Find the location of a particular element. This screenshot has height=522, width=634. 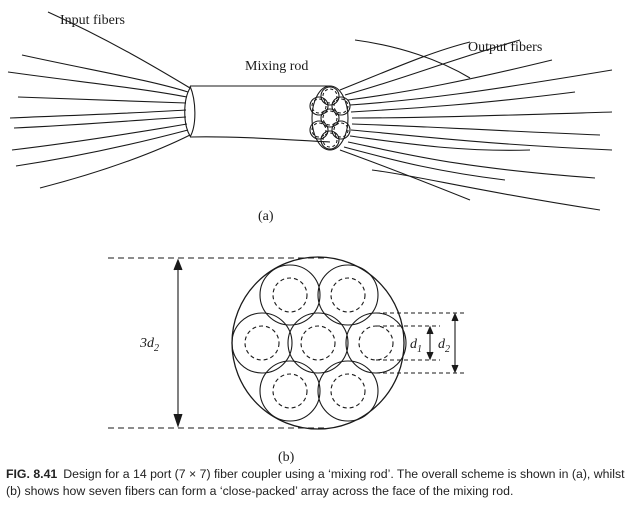

mixing-rod is located at coordinates (270, 118).